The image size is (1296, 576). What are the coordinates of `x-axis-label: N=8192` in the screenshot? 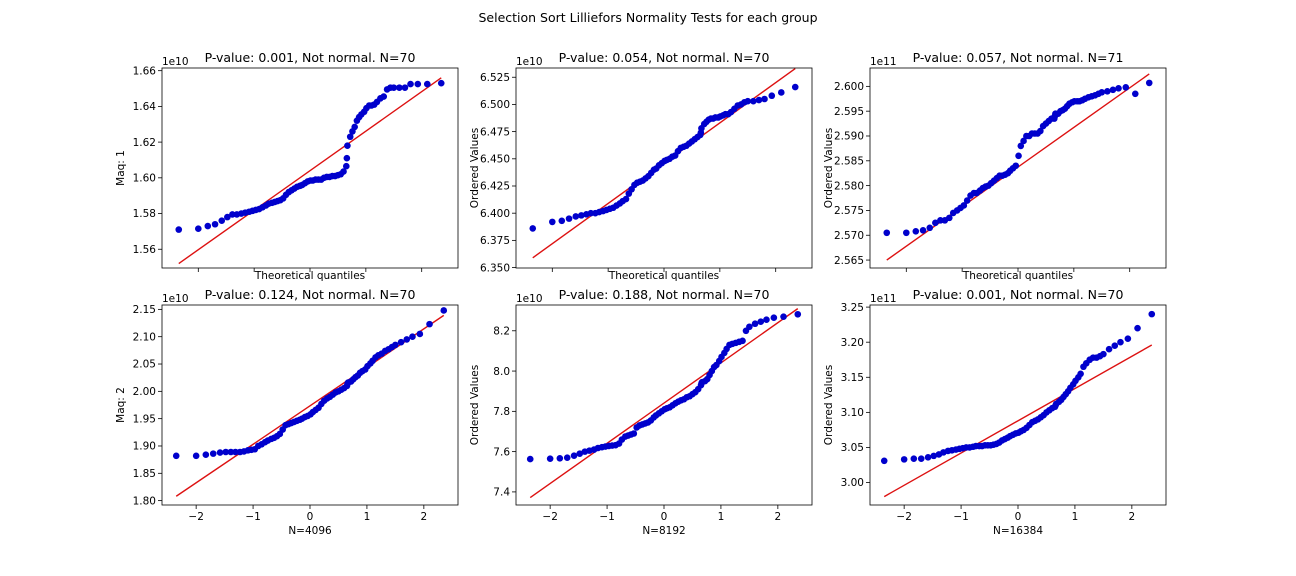 It's located at (663, 531).